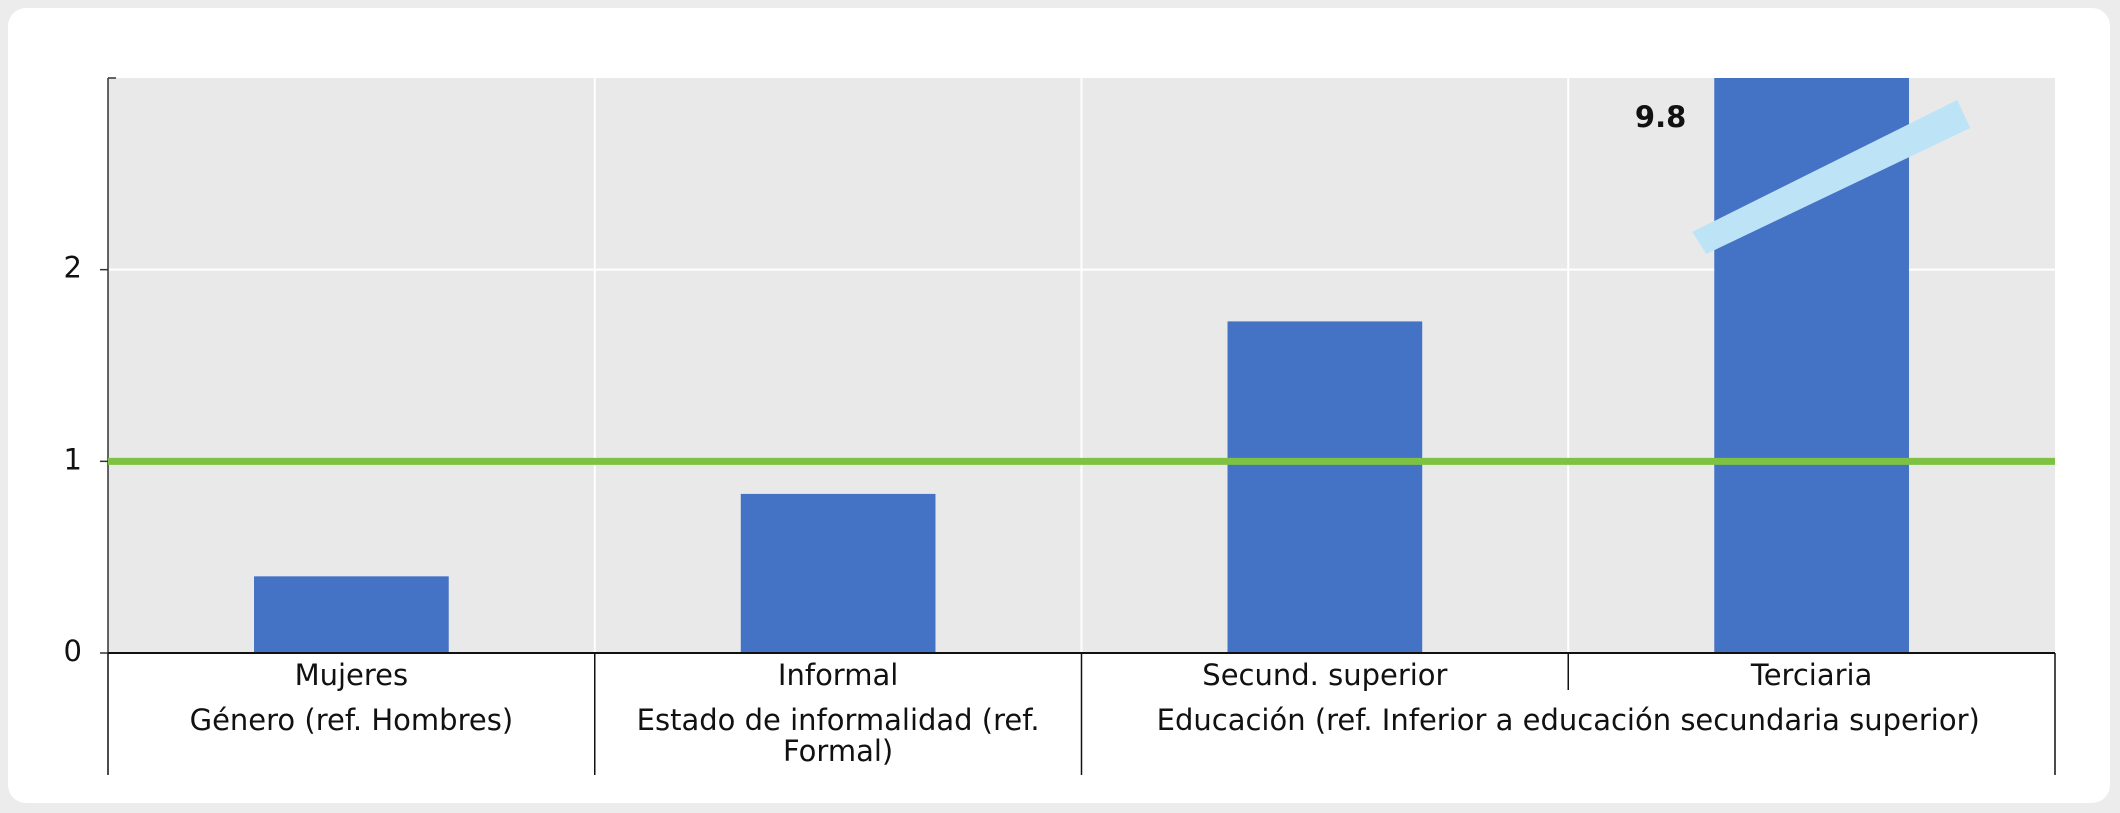  I want to click on group-label: Estado de informalidad (ref. Formal), so click(838, 735).